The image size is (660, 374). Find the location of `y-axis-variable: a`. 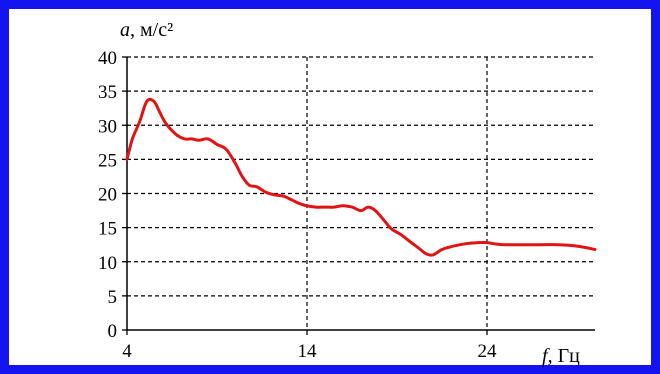

y-axis-variable: a is located at coordinates (125, 30).